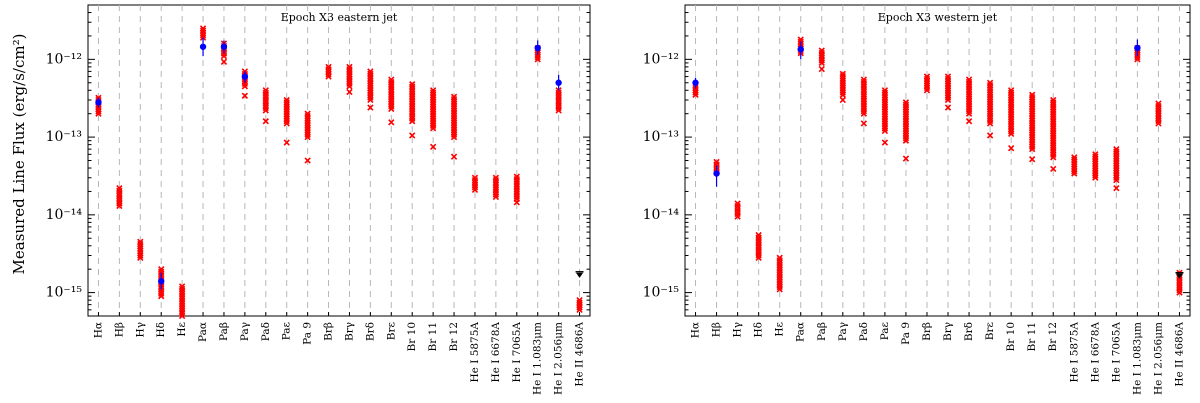 This screenshot has width=1200, height=403. Describe the element at coordinates (1116, 352) in the screenshot. I see `x-tick-label: He I 7065A` at that location.